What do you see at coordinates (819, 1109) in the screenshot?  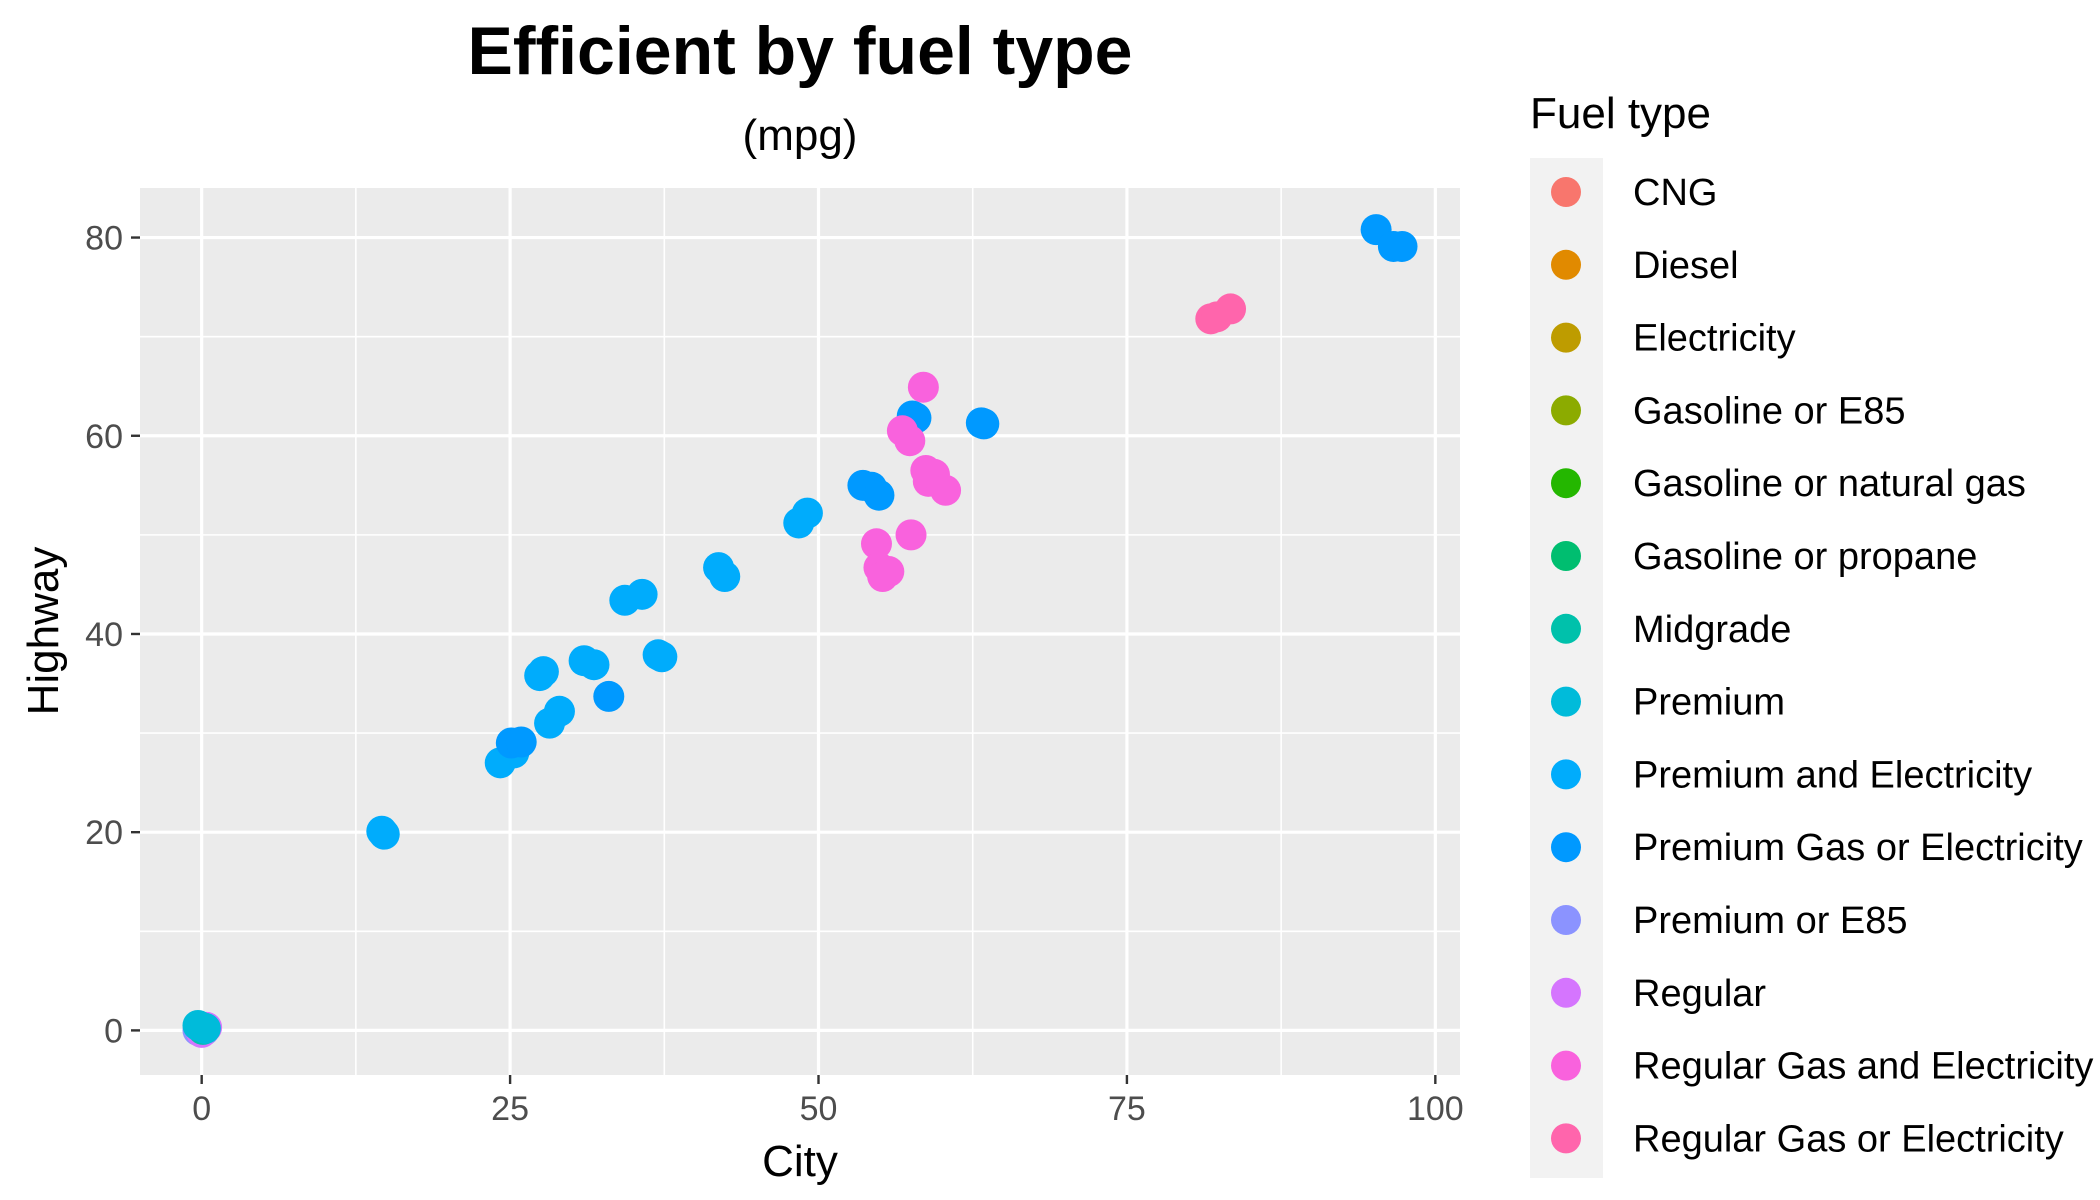 I see `x-tick-label: 50` at bounding box center [819, 1109].